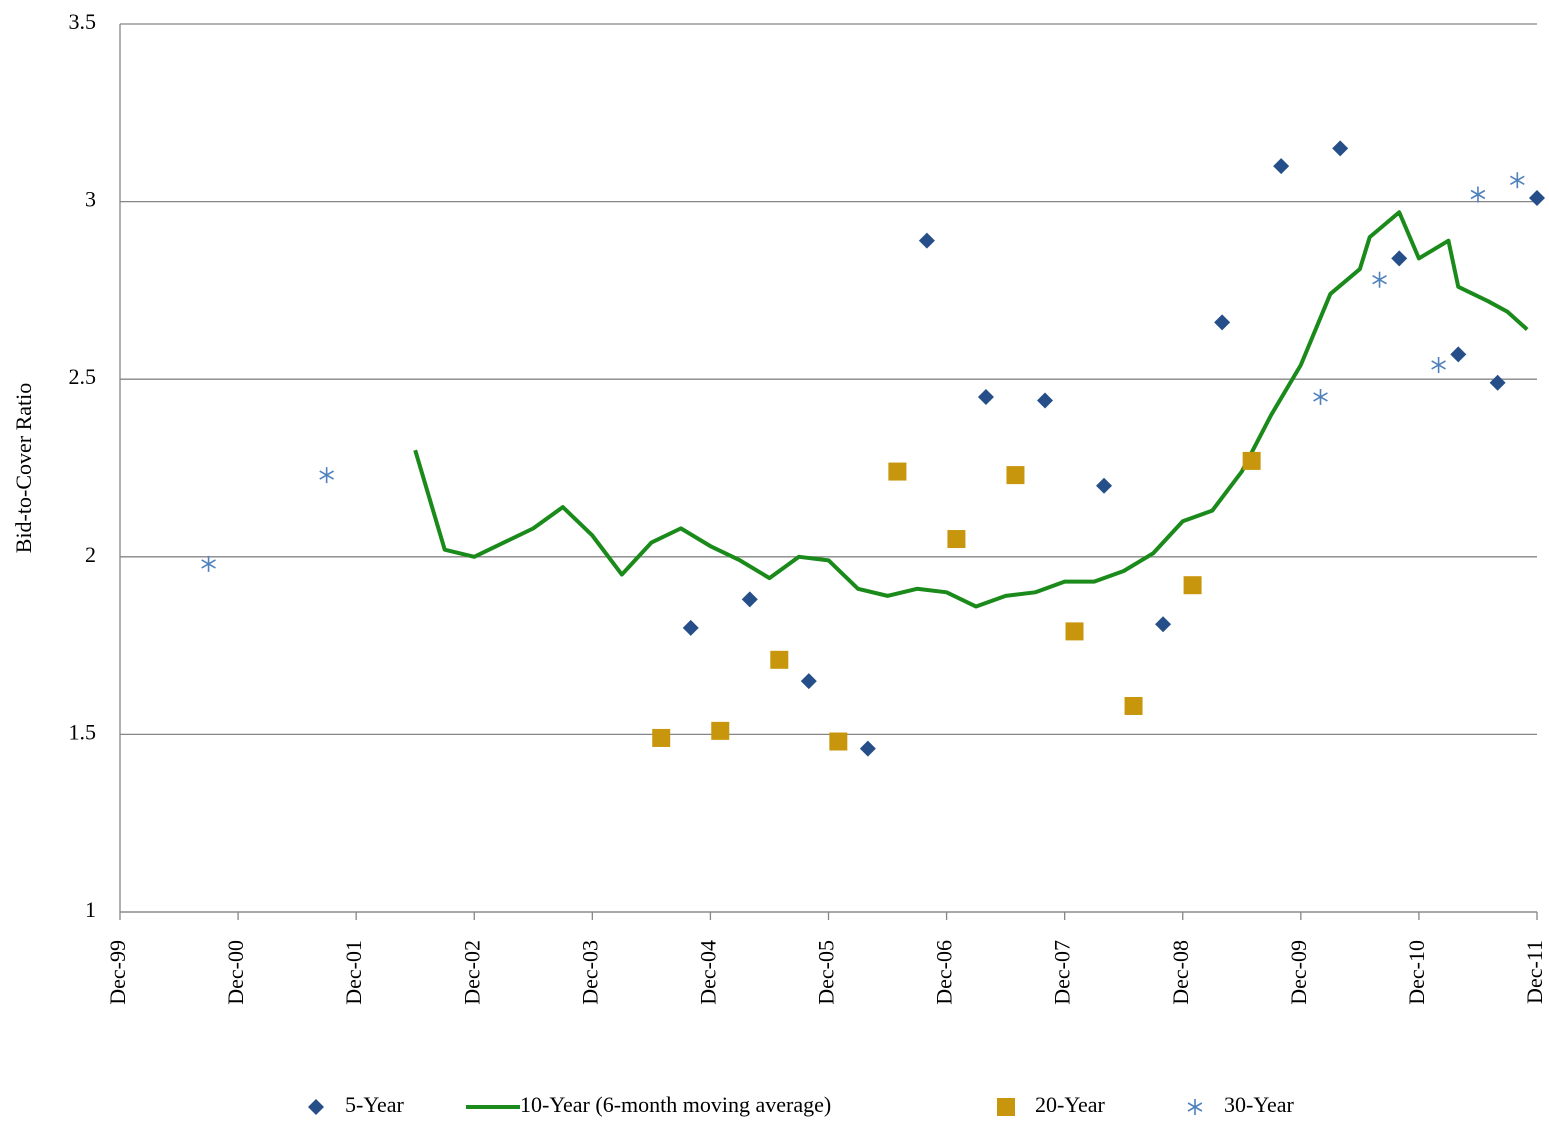  What do you see at coordinates (90, 554) in the screenshot?
I see `y-tick-label: 2` at bounding box center [90, 554].